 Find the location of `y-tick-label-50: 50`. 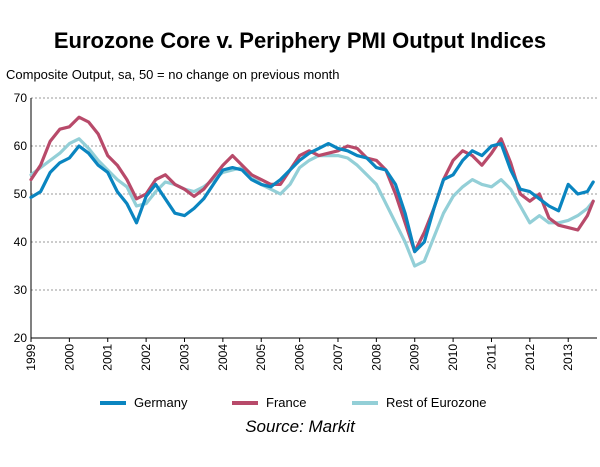

y-tick-label-50: 50 is located at coordinates (21, 194).